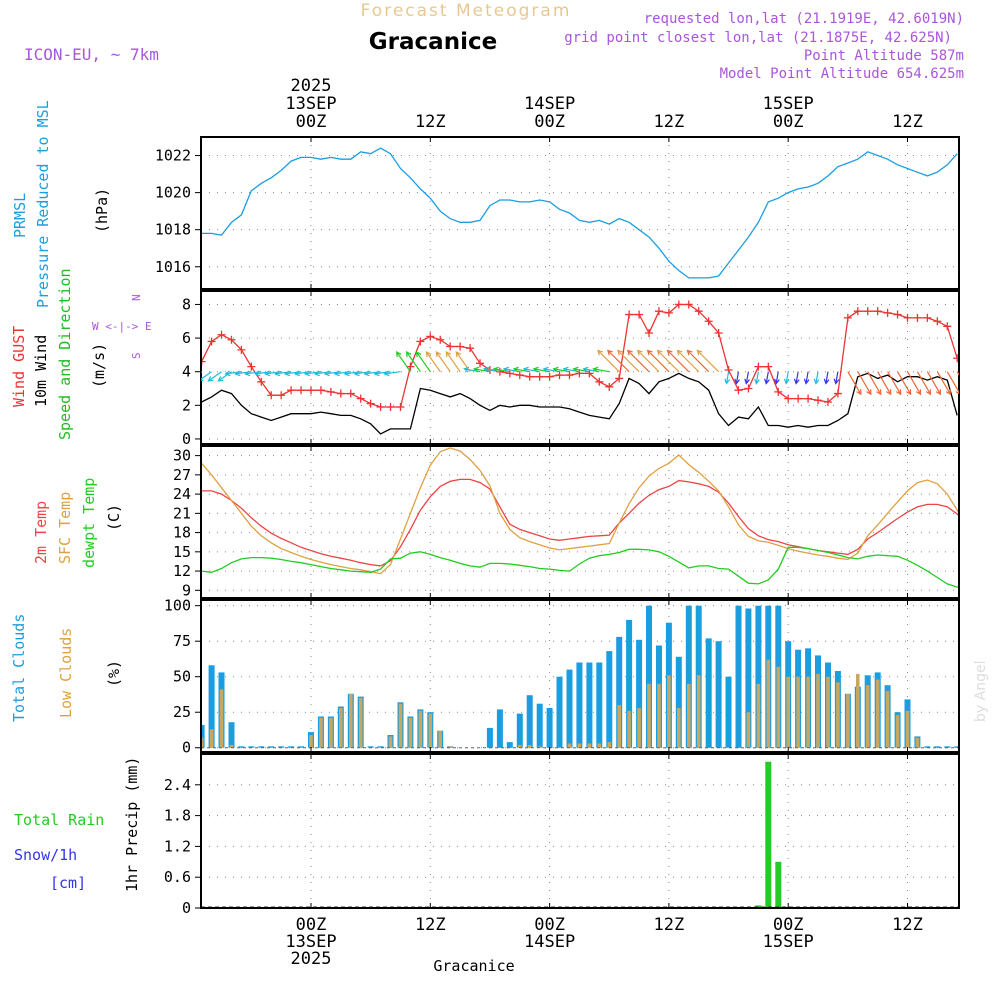  Describe the element at coordinates (173, 230) in the screenshot. I see `pressure-ytick-label-1: 1018` at that location.